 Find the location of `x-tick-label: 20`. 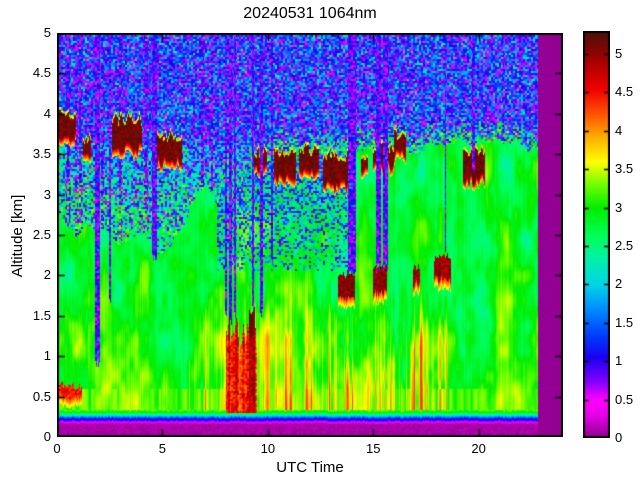

x-tick-label: 20 is located at coordinates (478, 448).